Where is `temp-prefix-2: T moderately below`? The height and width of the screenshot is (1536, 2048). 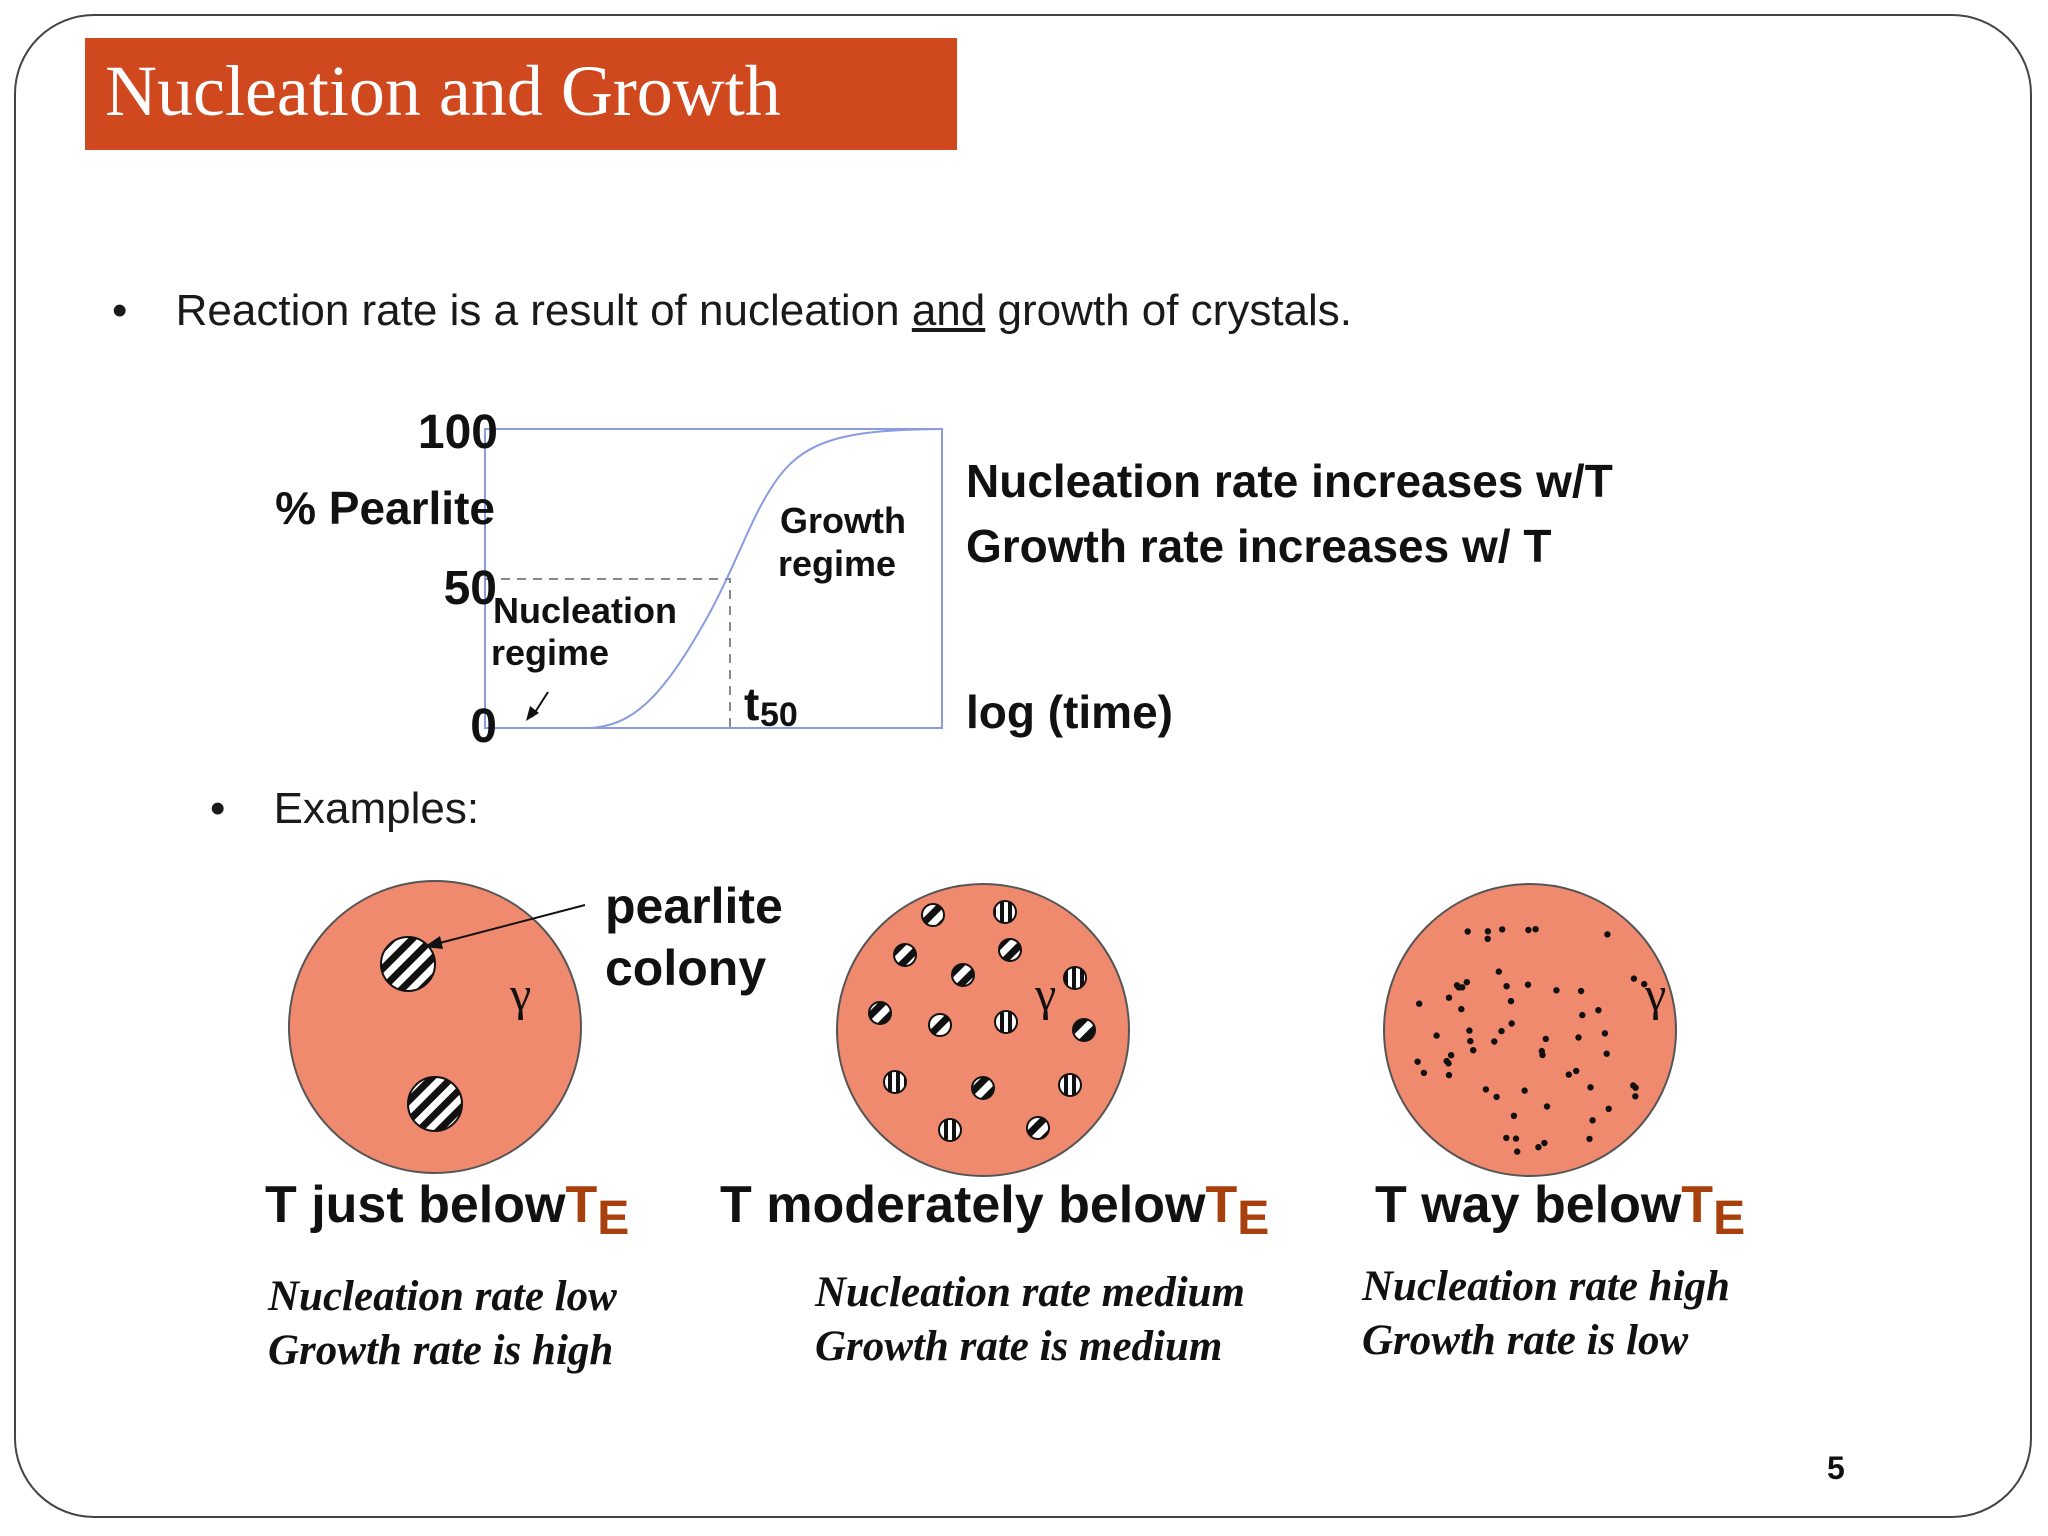
temp-prefix-2: T moderately below is located at coordinates (963, 1205).